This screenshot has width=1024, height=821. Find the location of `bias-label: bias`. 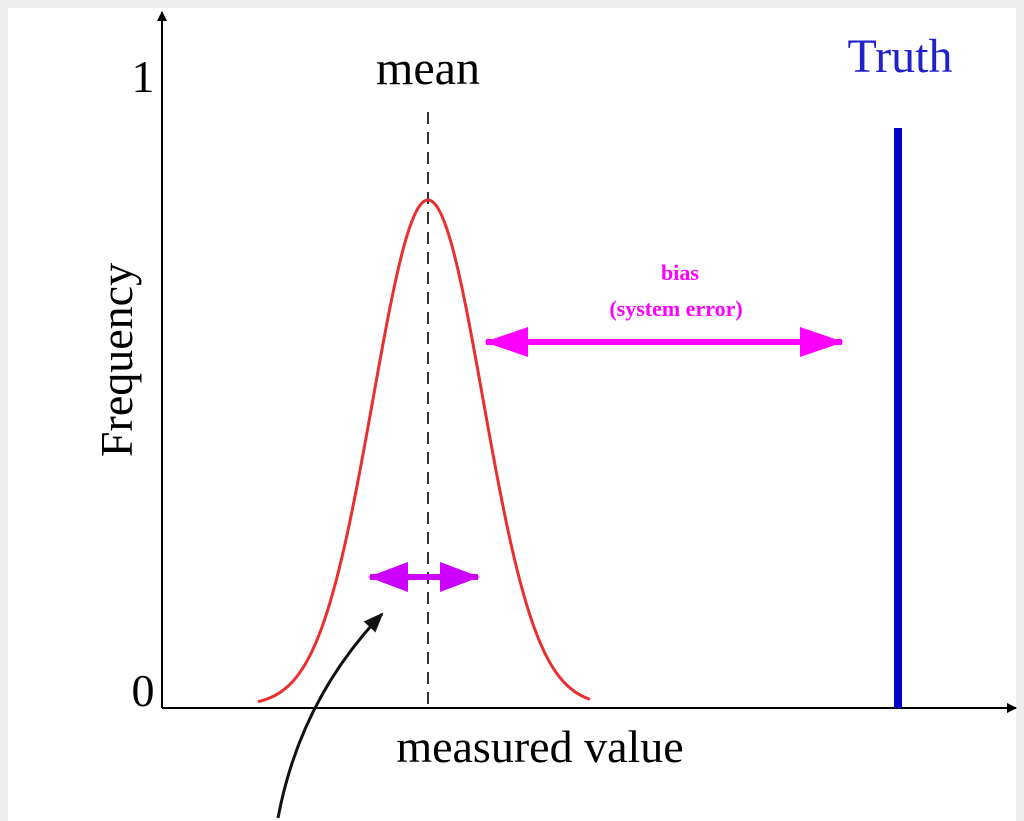

bias-label: bias is located at coordinates (680, 272).